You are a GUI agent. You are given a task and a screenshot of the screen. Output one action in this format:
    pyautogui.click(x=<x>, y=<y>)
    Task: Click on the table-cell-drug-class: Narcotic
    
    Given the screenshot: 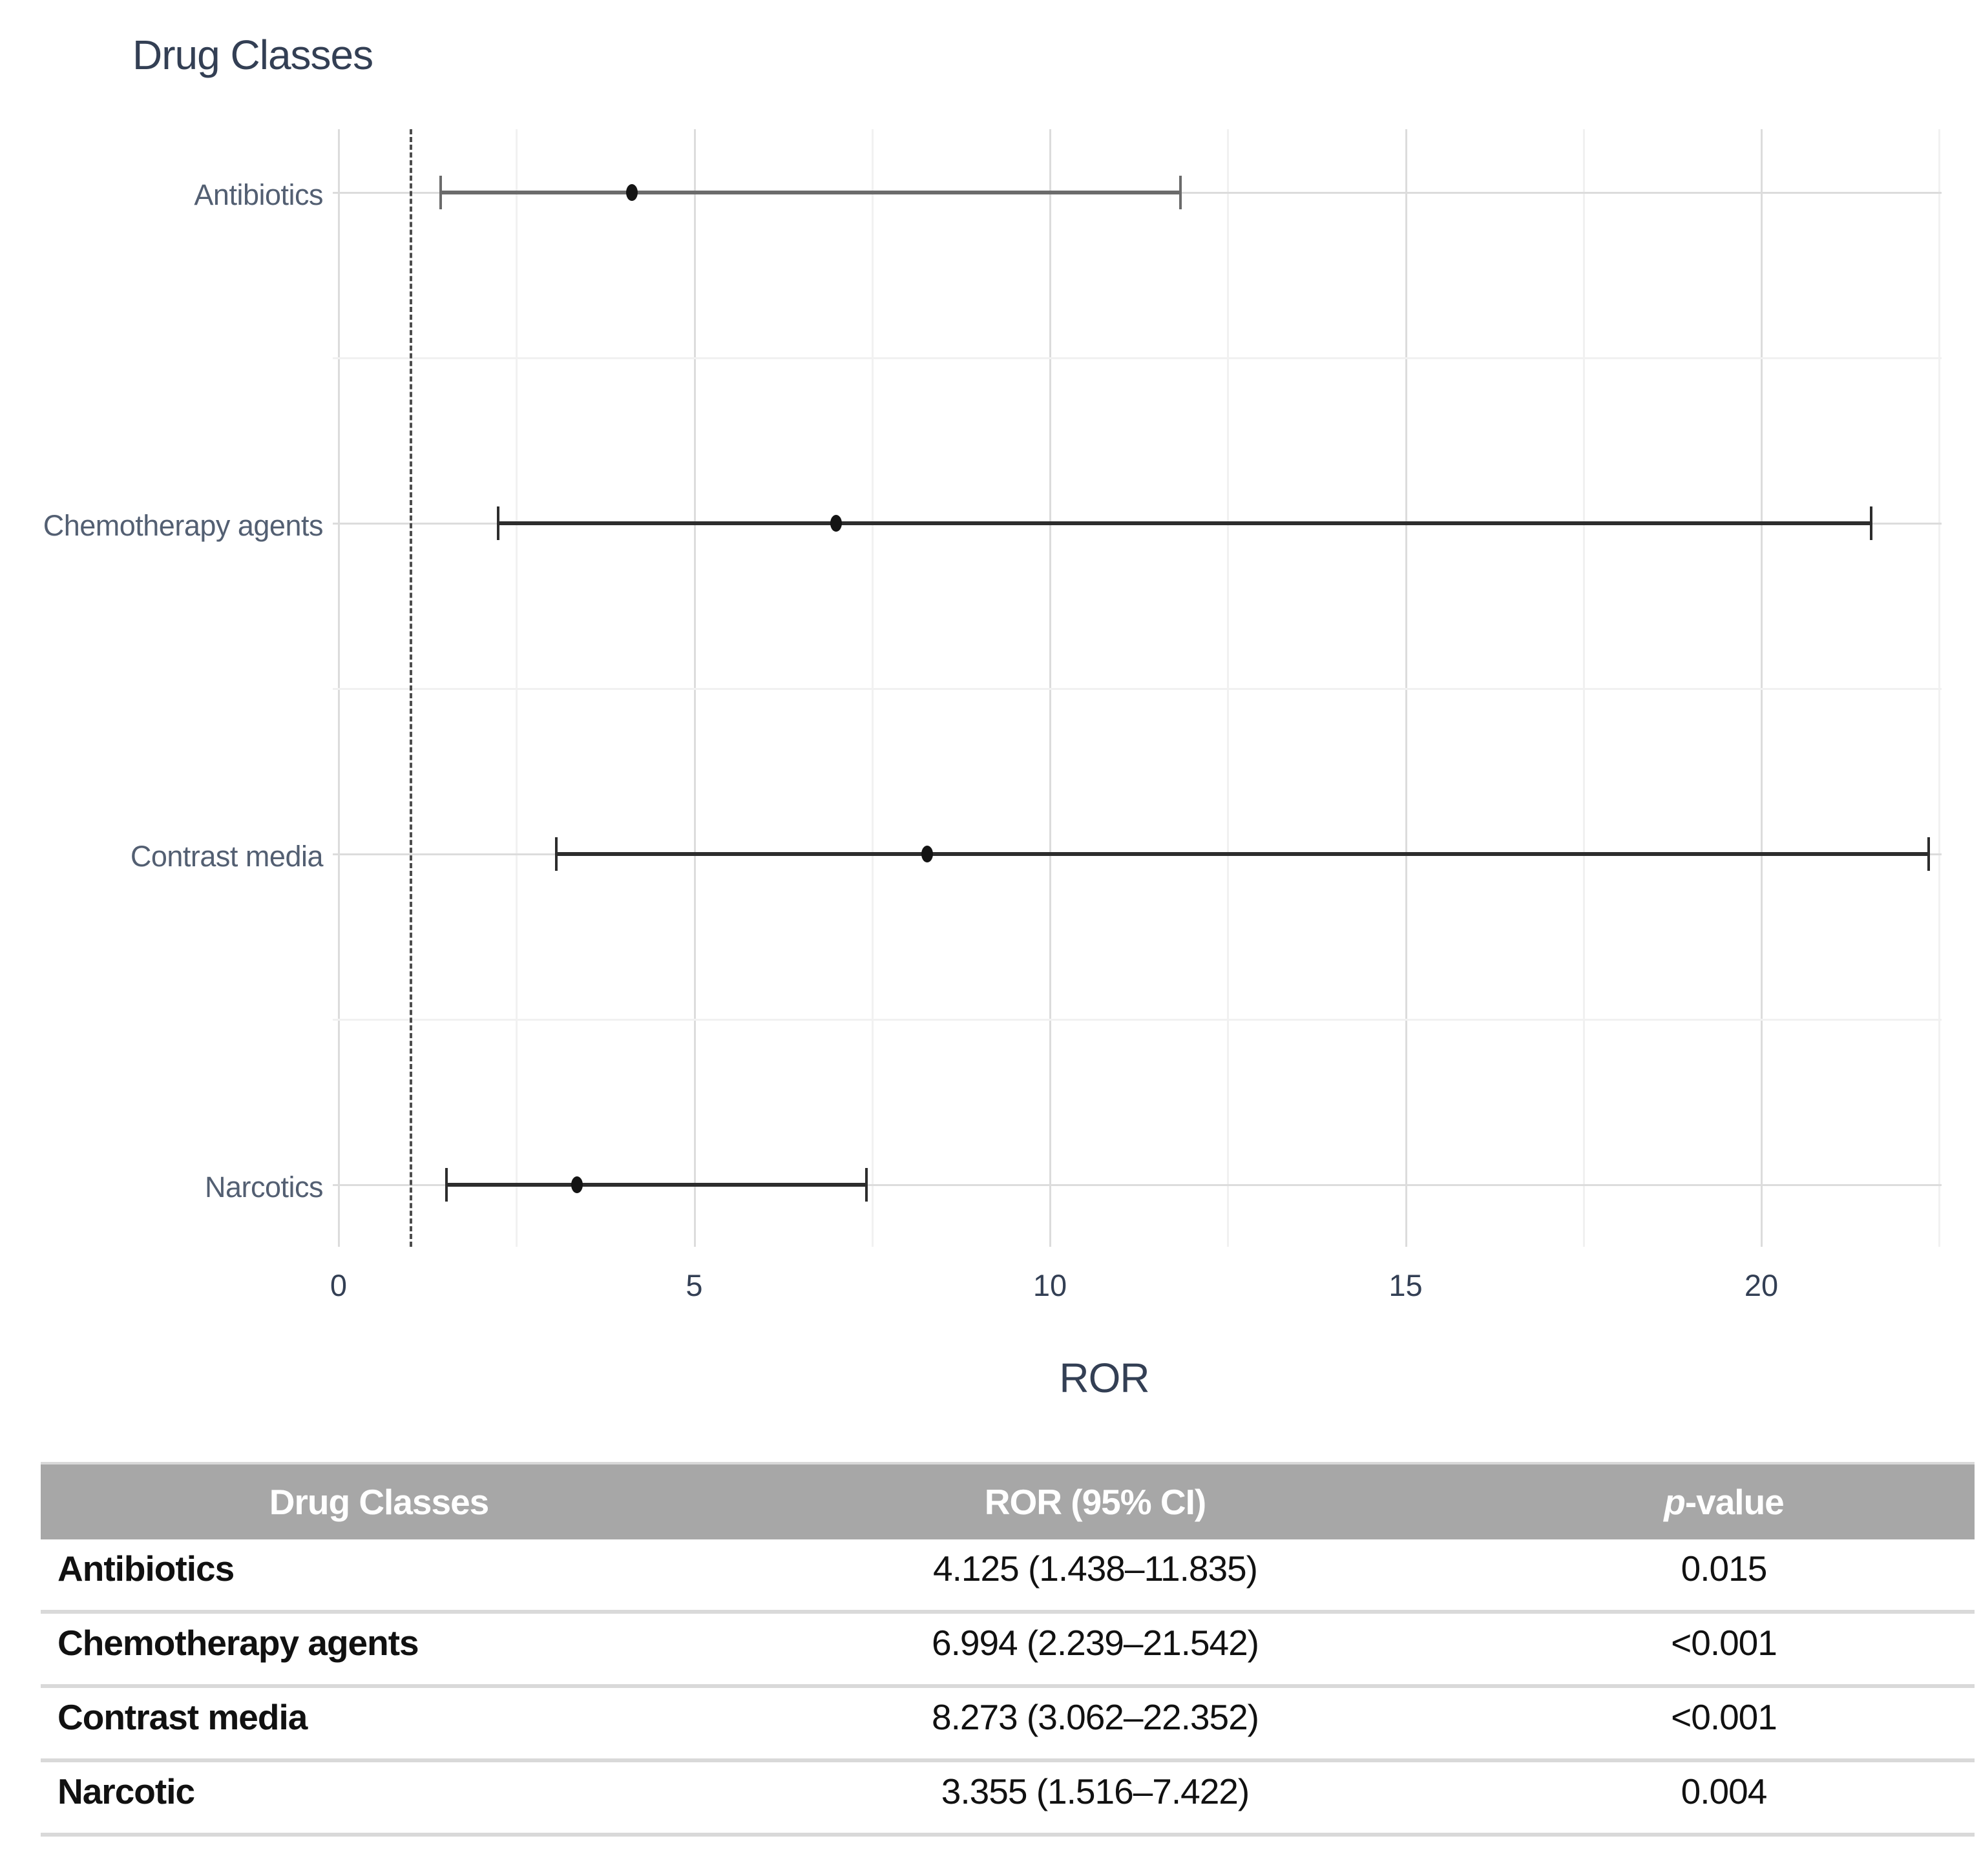 What is the action you would take?
    pyautogui.click(x=126, y=1791)
    